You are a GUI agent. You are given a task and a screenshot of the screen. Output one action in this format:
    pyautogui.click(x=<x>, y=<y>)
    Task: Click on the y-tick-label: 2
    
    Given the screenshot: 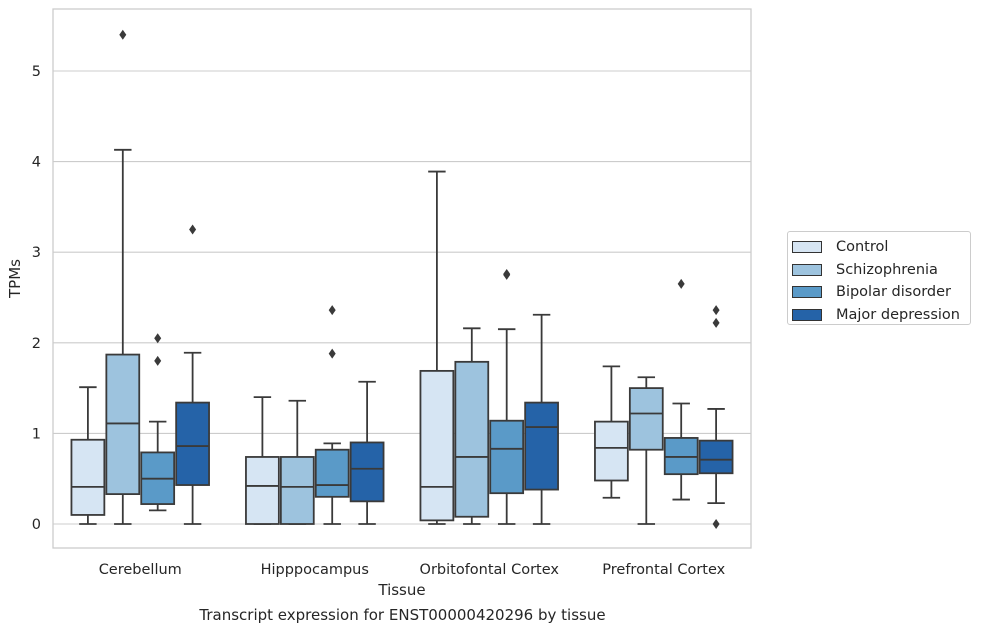 What is the action you would take?
    pyautogui.click(x=36, y=344)
    